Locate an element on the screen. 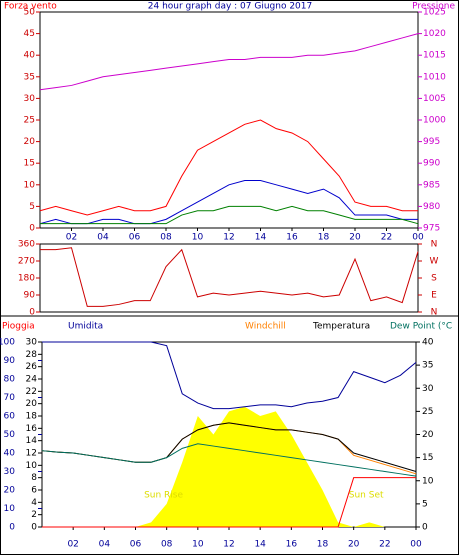 The width and height of the screenshot is (459, 555). tick-label: 270 is located at coordinates (26, 262).